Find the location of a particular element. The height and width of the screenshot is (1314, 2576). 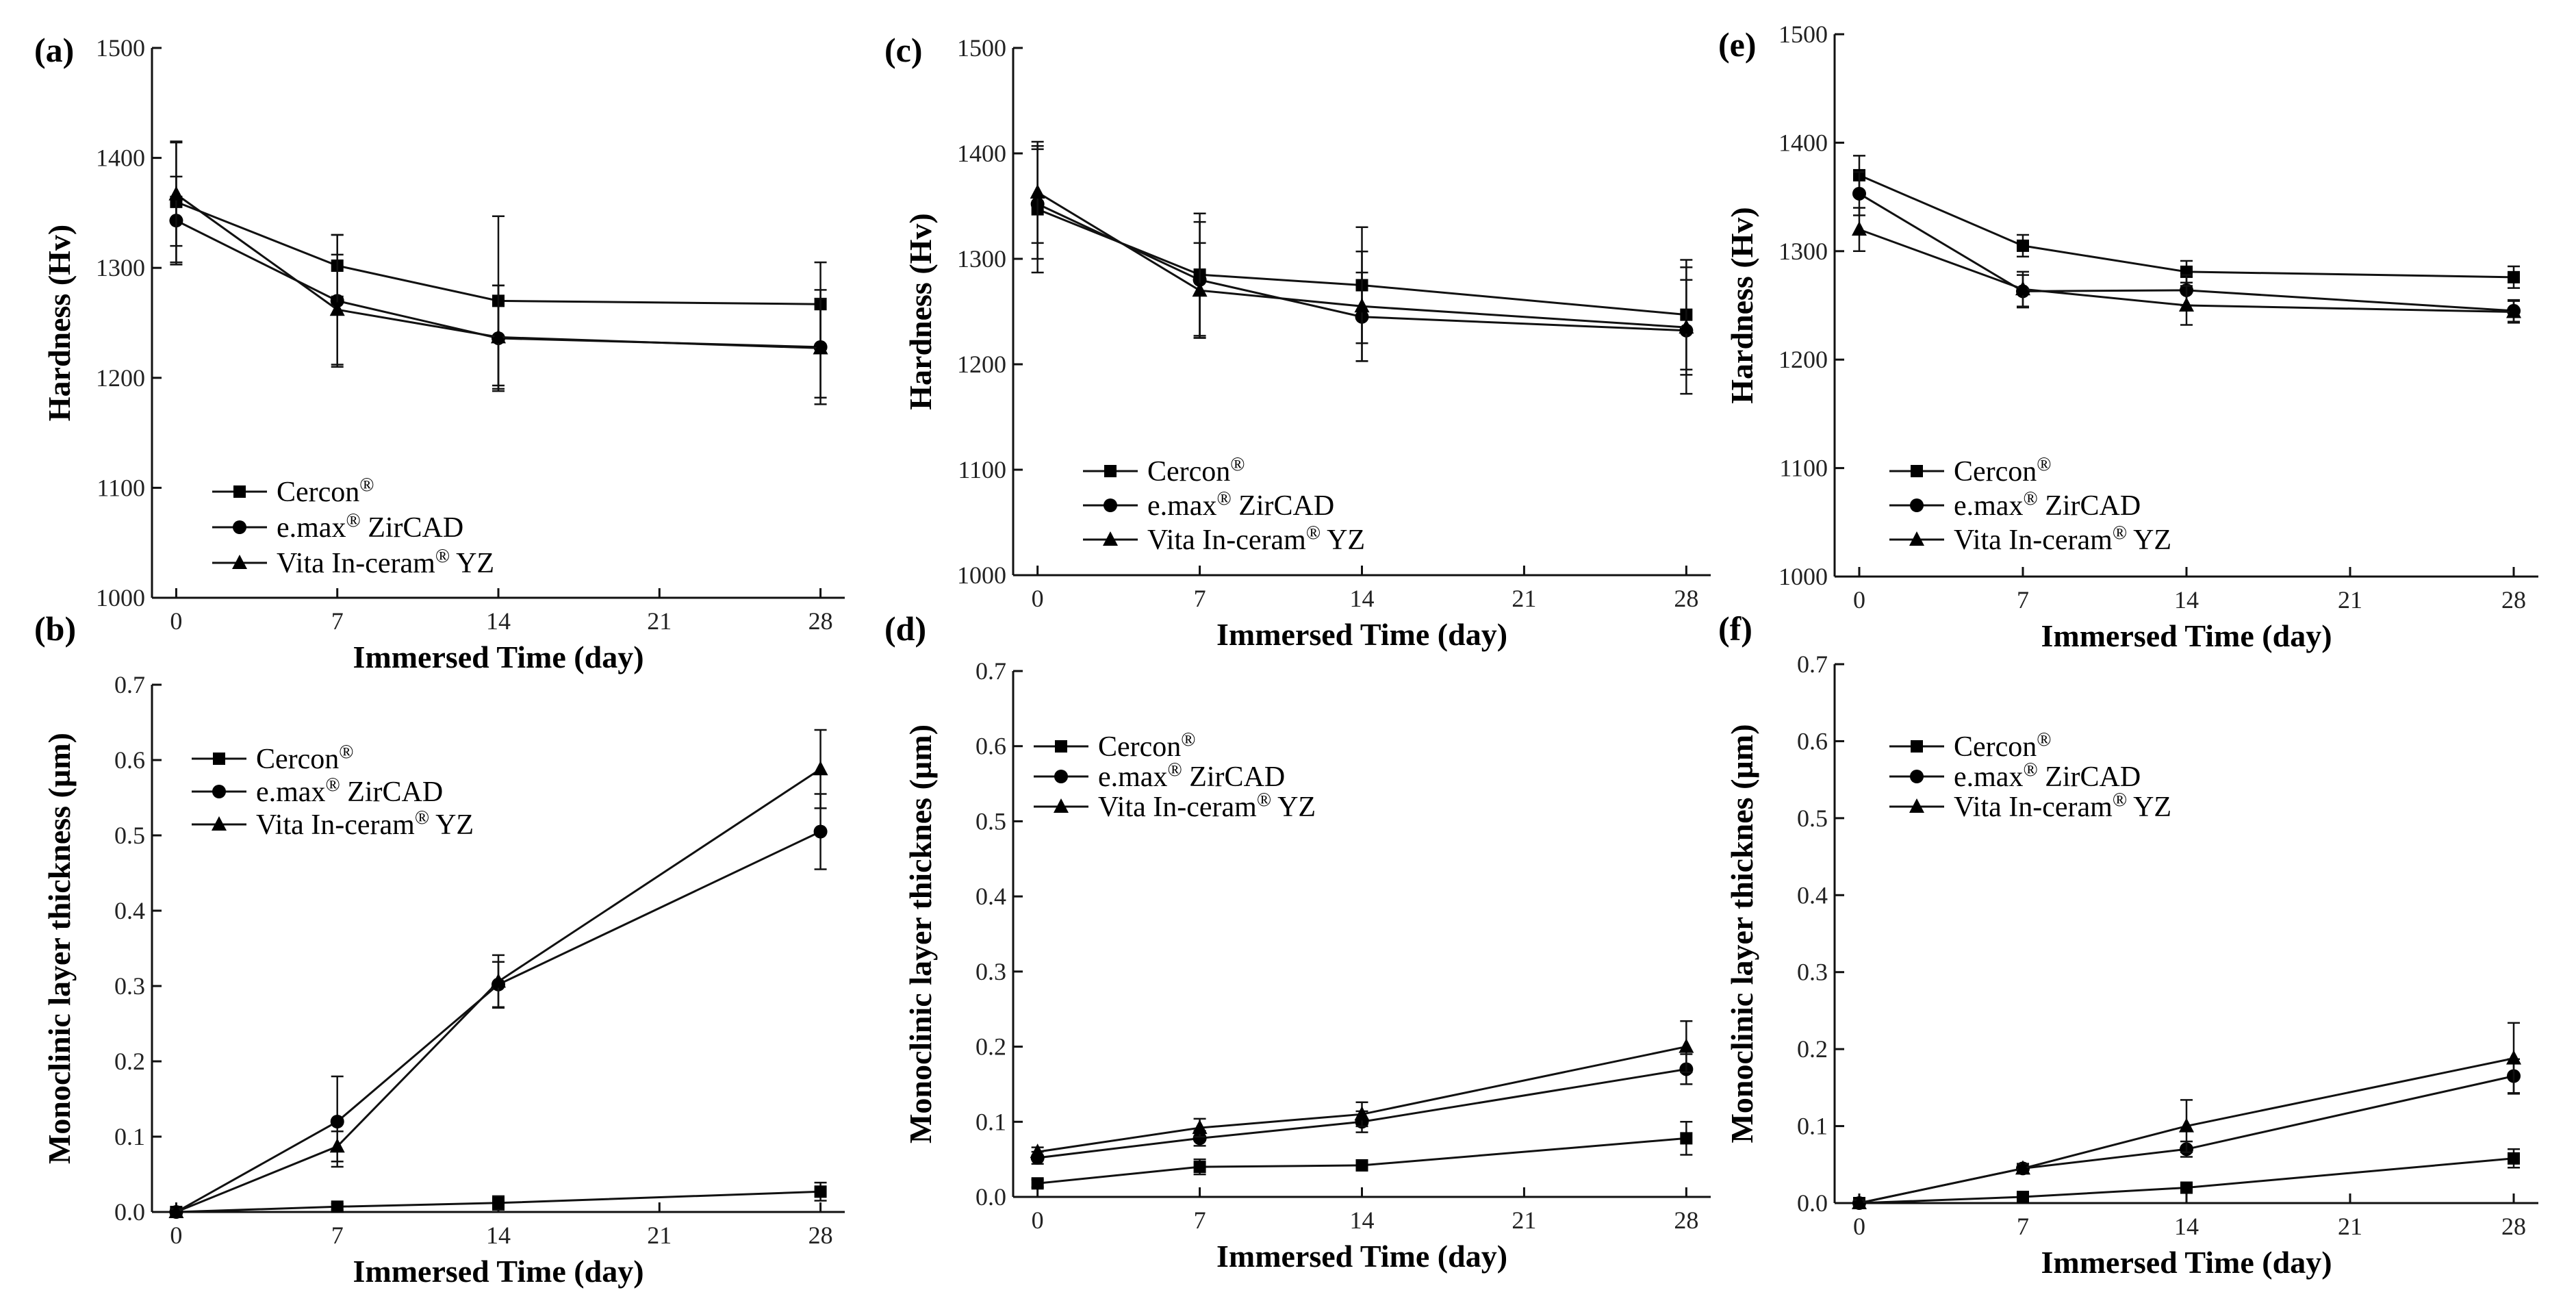

y-axis-title: Monoclinic layer thicknes (µm) is located at coordinates (1741, 933).